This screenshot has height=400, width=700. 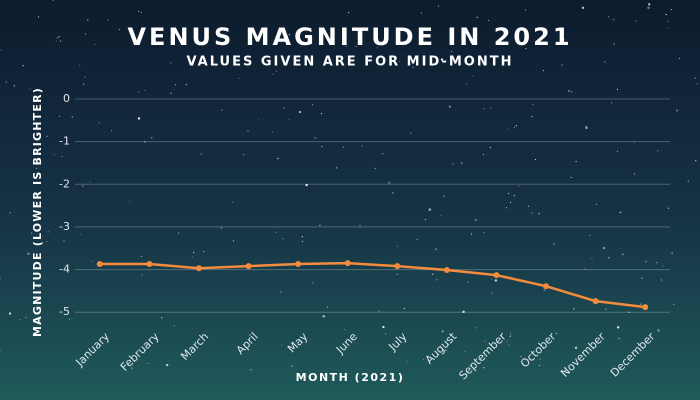 What do you see at coordinates (37, 212) in the screenshot?
I see `y-axis-label: MAGNITUDE (LOWER IS BRIGHTER)` at bounding box center [37, 212].